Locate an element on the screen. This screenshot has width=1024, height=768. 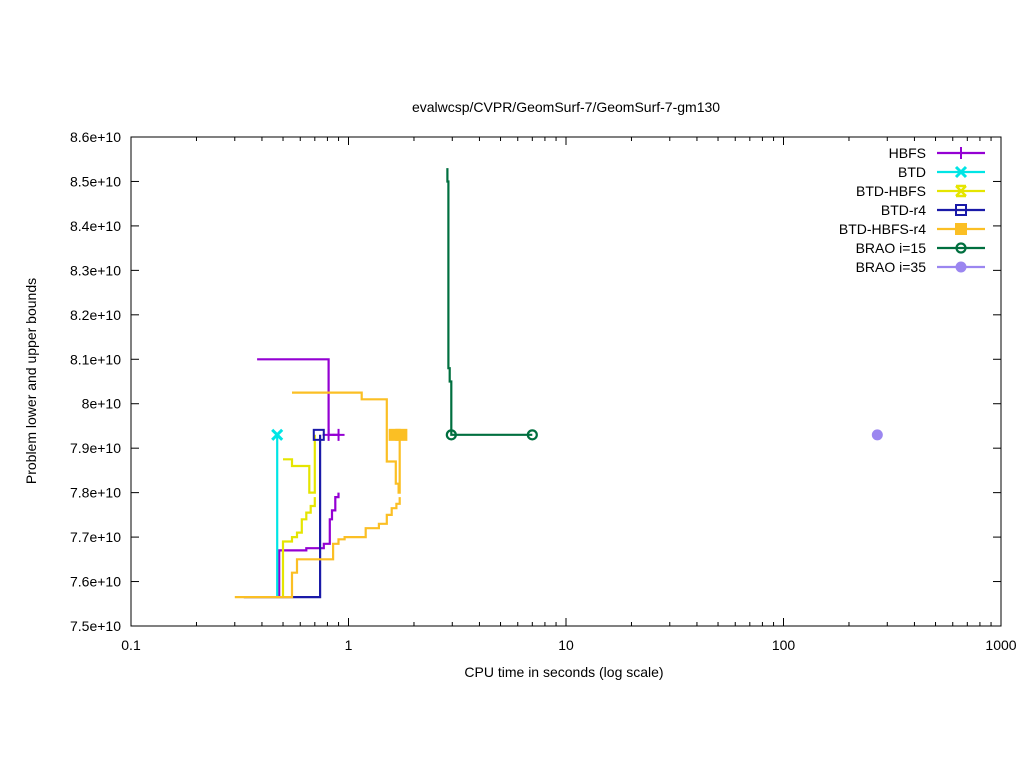
x-tick-label: 10 is located at coordinates (566, 645).